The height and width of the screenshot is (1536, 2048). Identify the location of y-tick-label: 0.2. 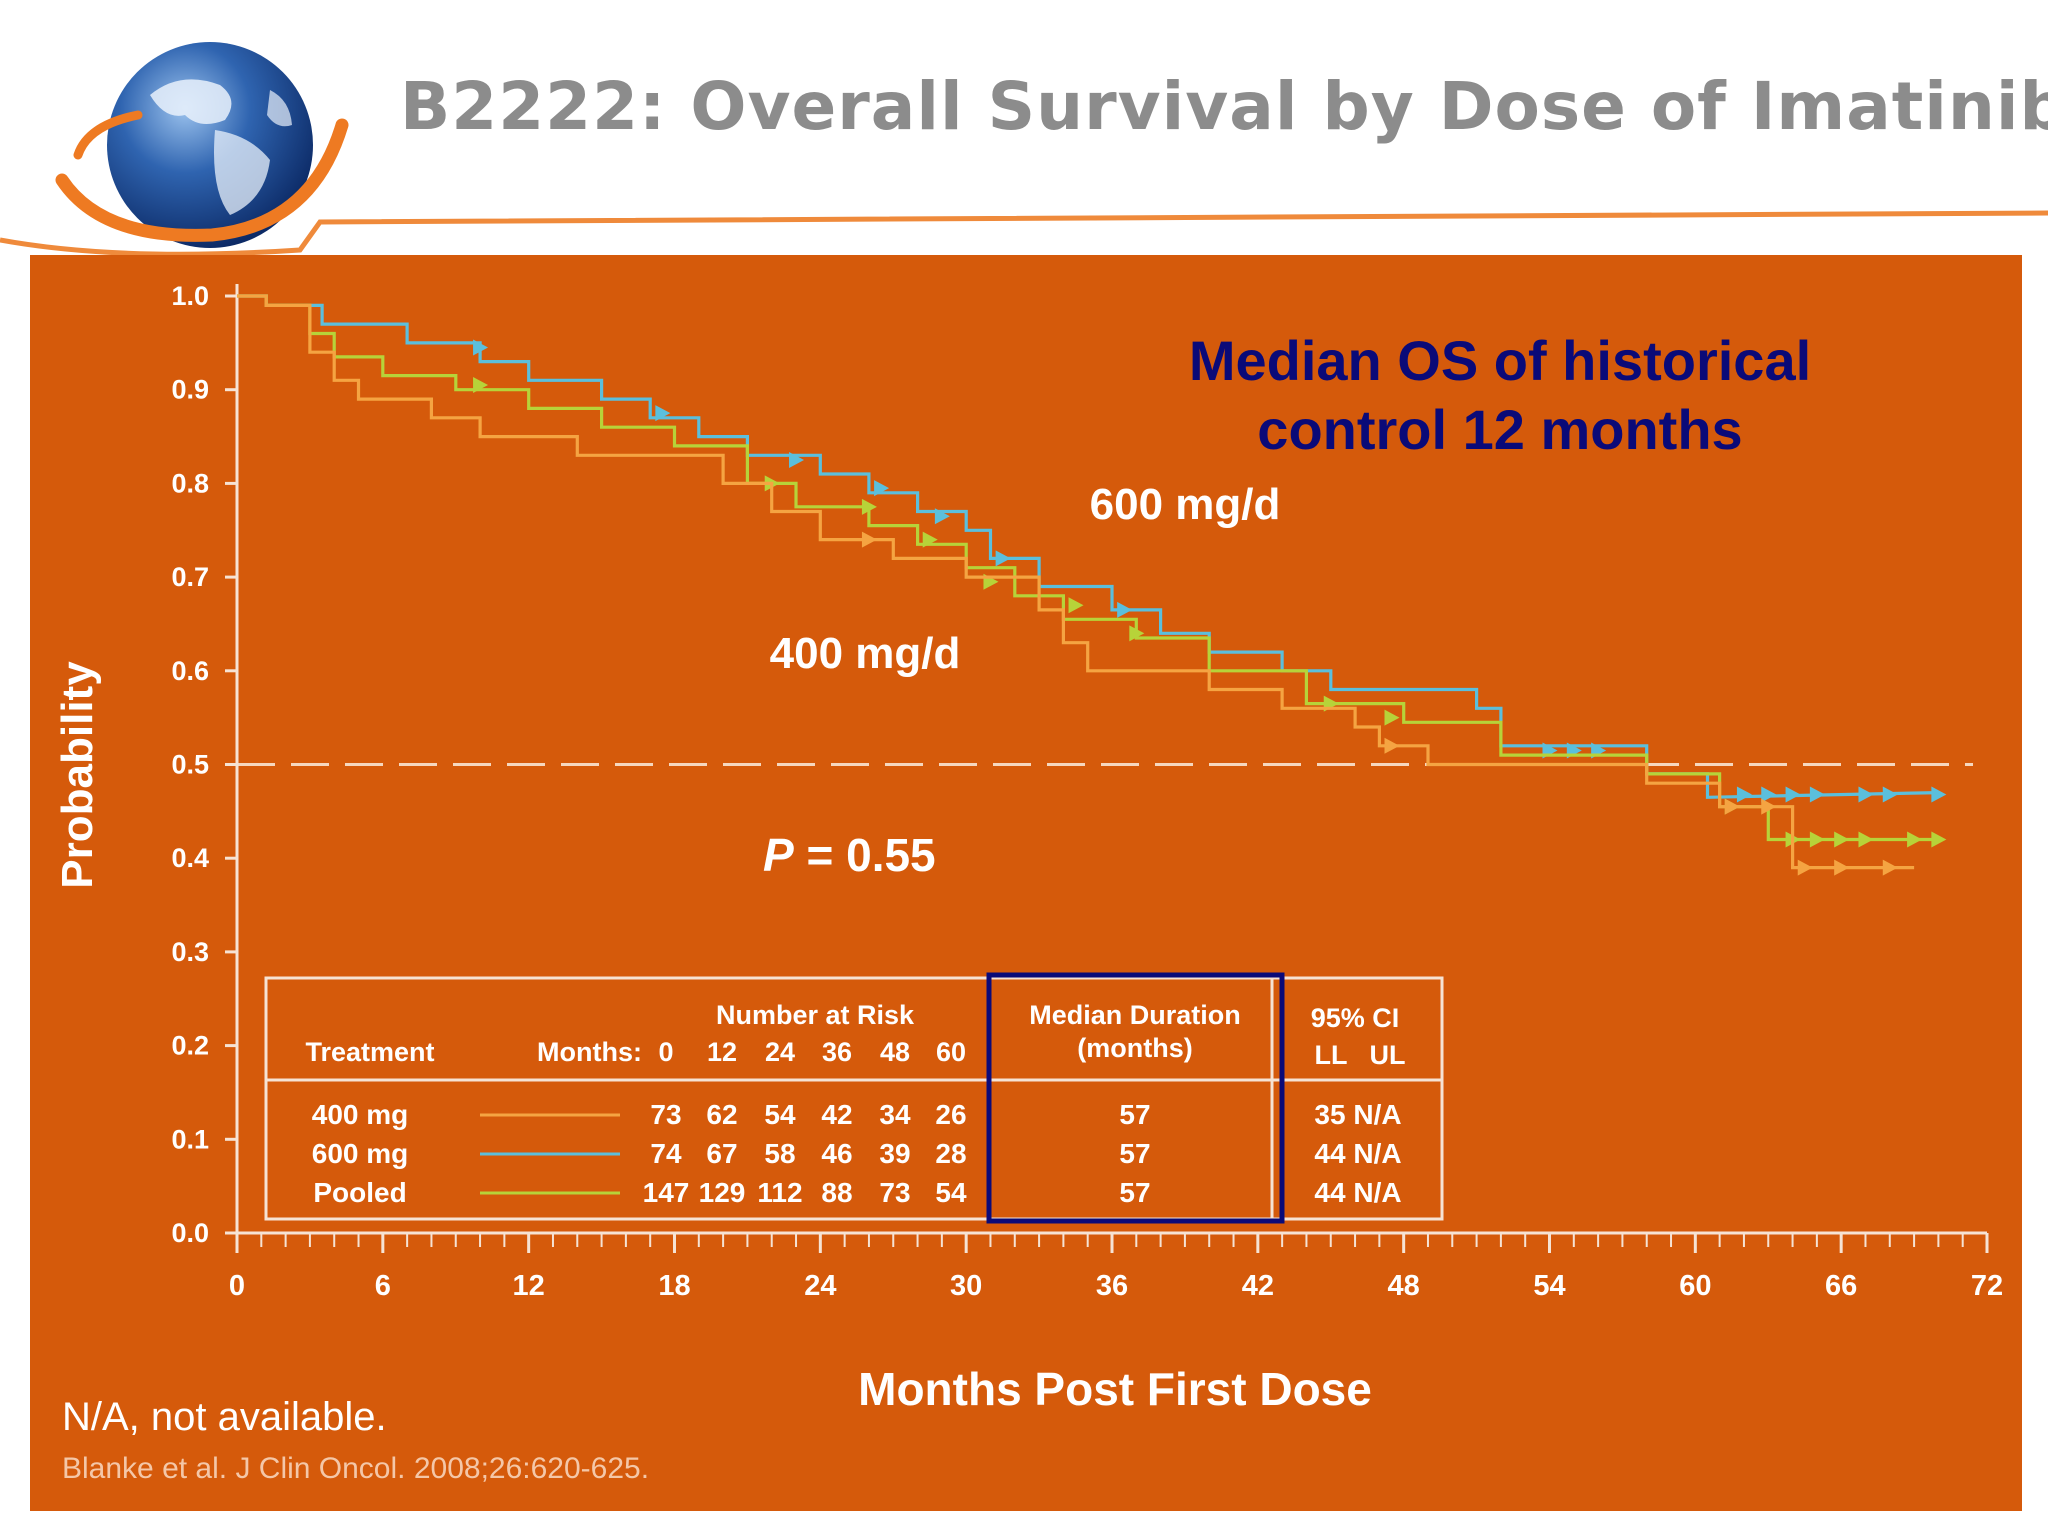
(190, 1046).